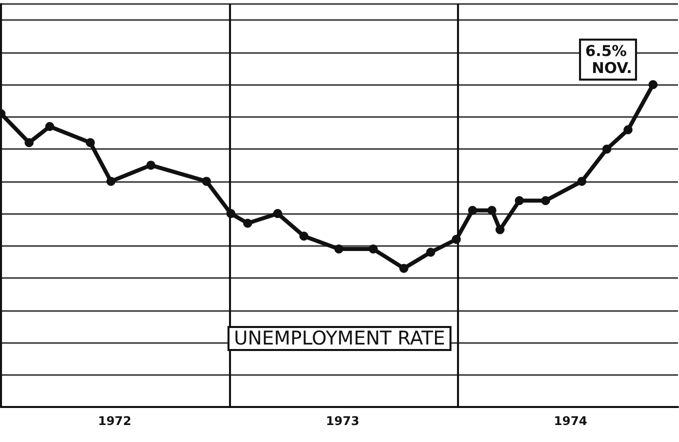  I want to click on text: UNEMPLOYMENT RATE, so click(340, 339).